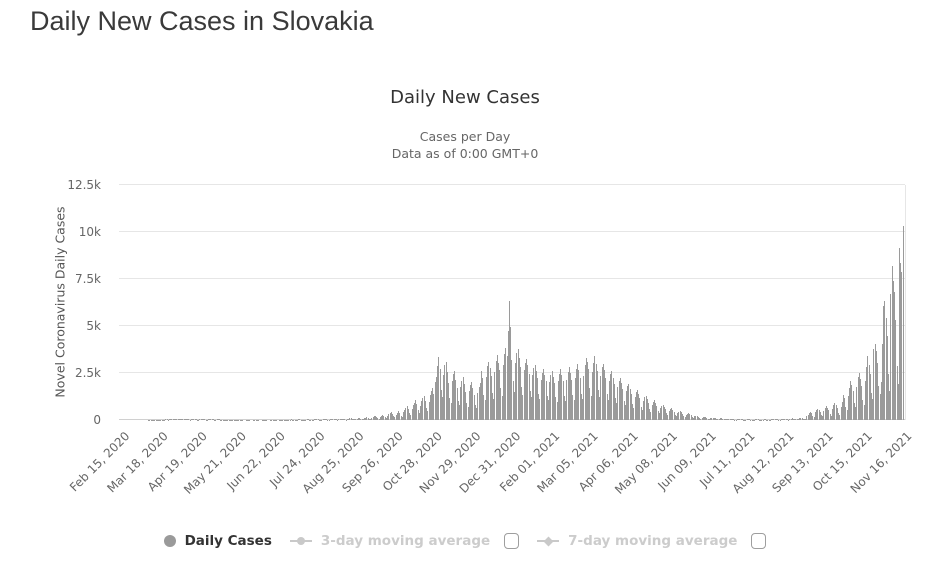 Image resolution: width=929 pixels, height=572 pixels. I want to click on legend-item-7day-moving-average: 7-day moving average, so click(637, 541).